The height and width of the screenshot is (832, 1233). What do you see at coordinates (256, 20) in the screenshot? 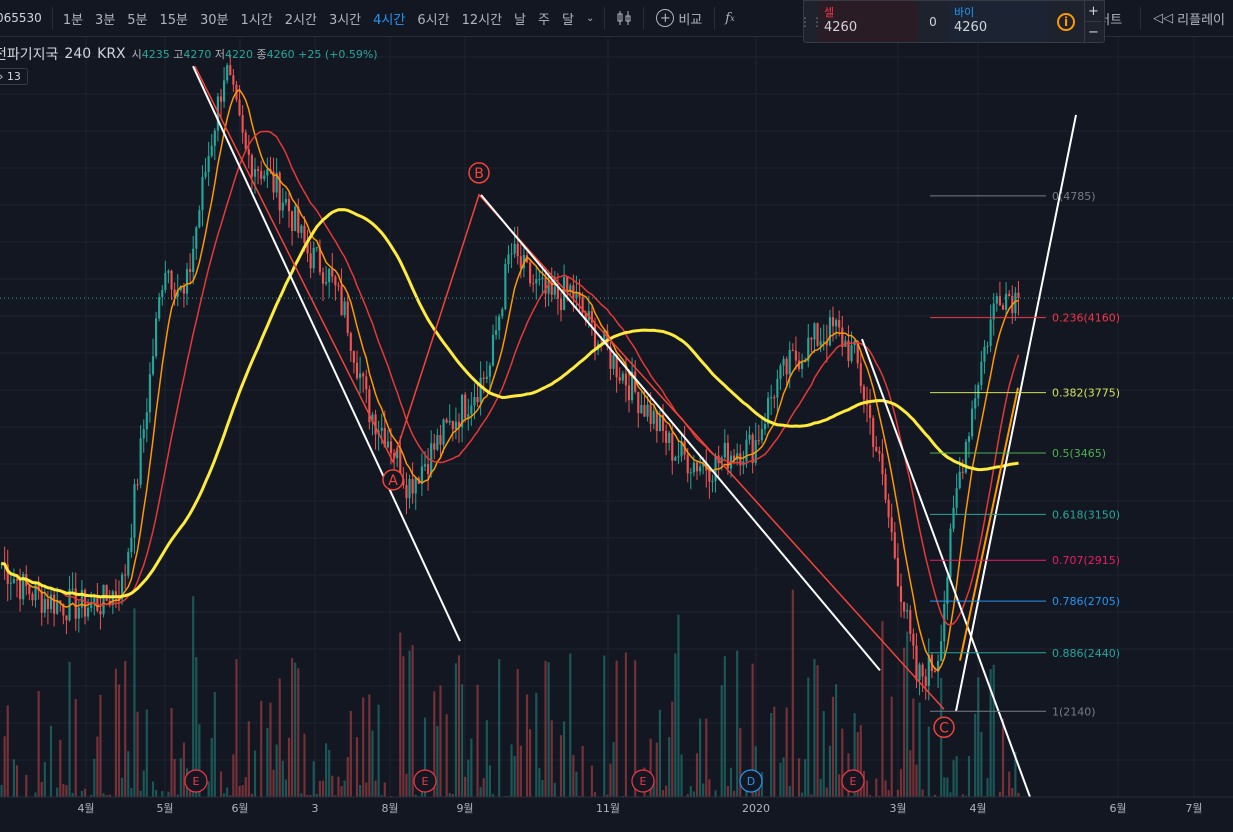
I see `interval-5: 1시간` at bounding box center [256, 20].